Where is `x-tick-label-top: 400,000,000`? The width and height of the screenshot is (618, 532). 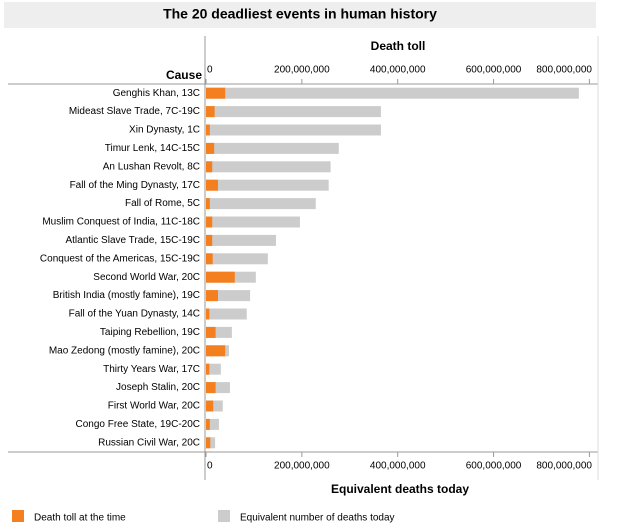 x-tick-label-top: 400,000,000 is located at coordinates (398, 70).